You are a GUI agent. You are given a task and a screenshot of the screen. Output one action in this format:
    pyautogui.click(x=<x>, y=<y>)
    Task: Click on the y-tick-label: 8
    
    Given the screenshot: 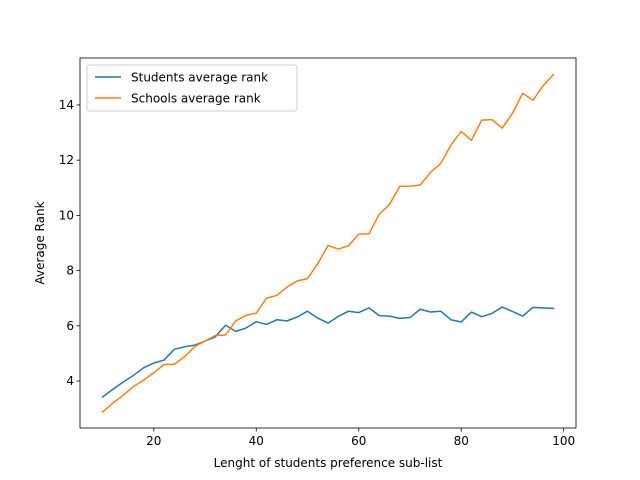 What is the action you would take?
    pyautogui.click(x=70, y=271)
    